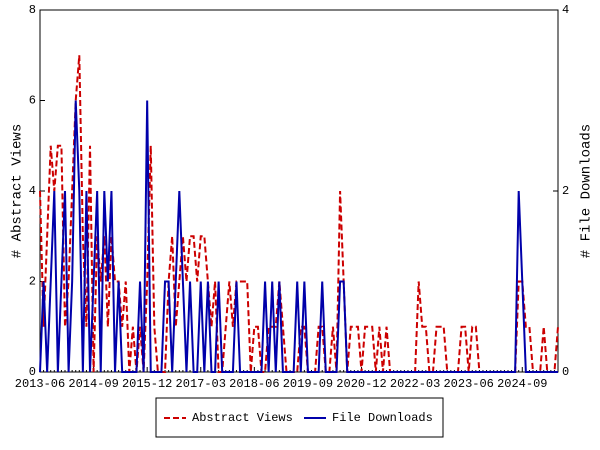 This screenshot has height=450, width=600. I want to click on y2-tick-label: 2, so click(565, 191).